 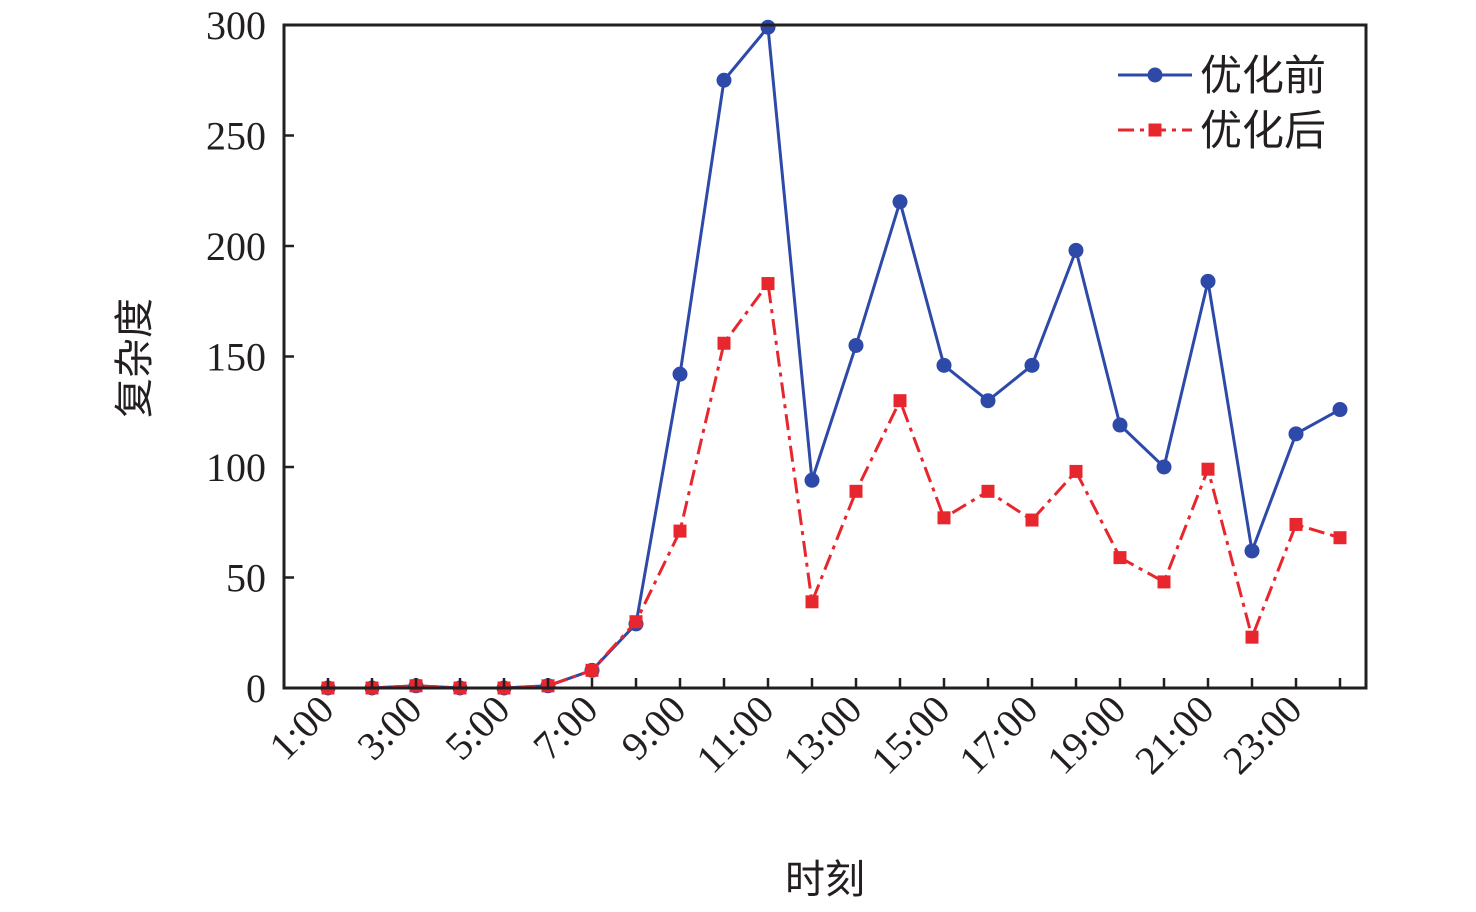 What do you see at coordinates (477, 728) in the screenshot?
I see `x-tick-label: 5:00` at bounding box center [477, 728].